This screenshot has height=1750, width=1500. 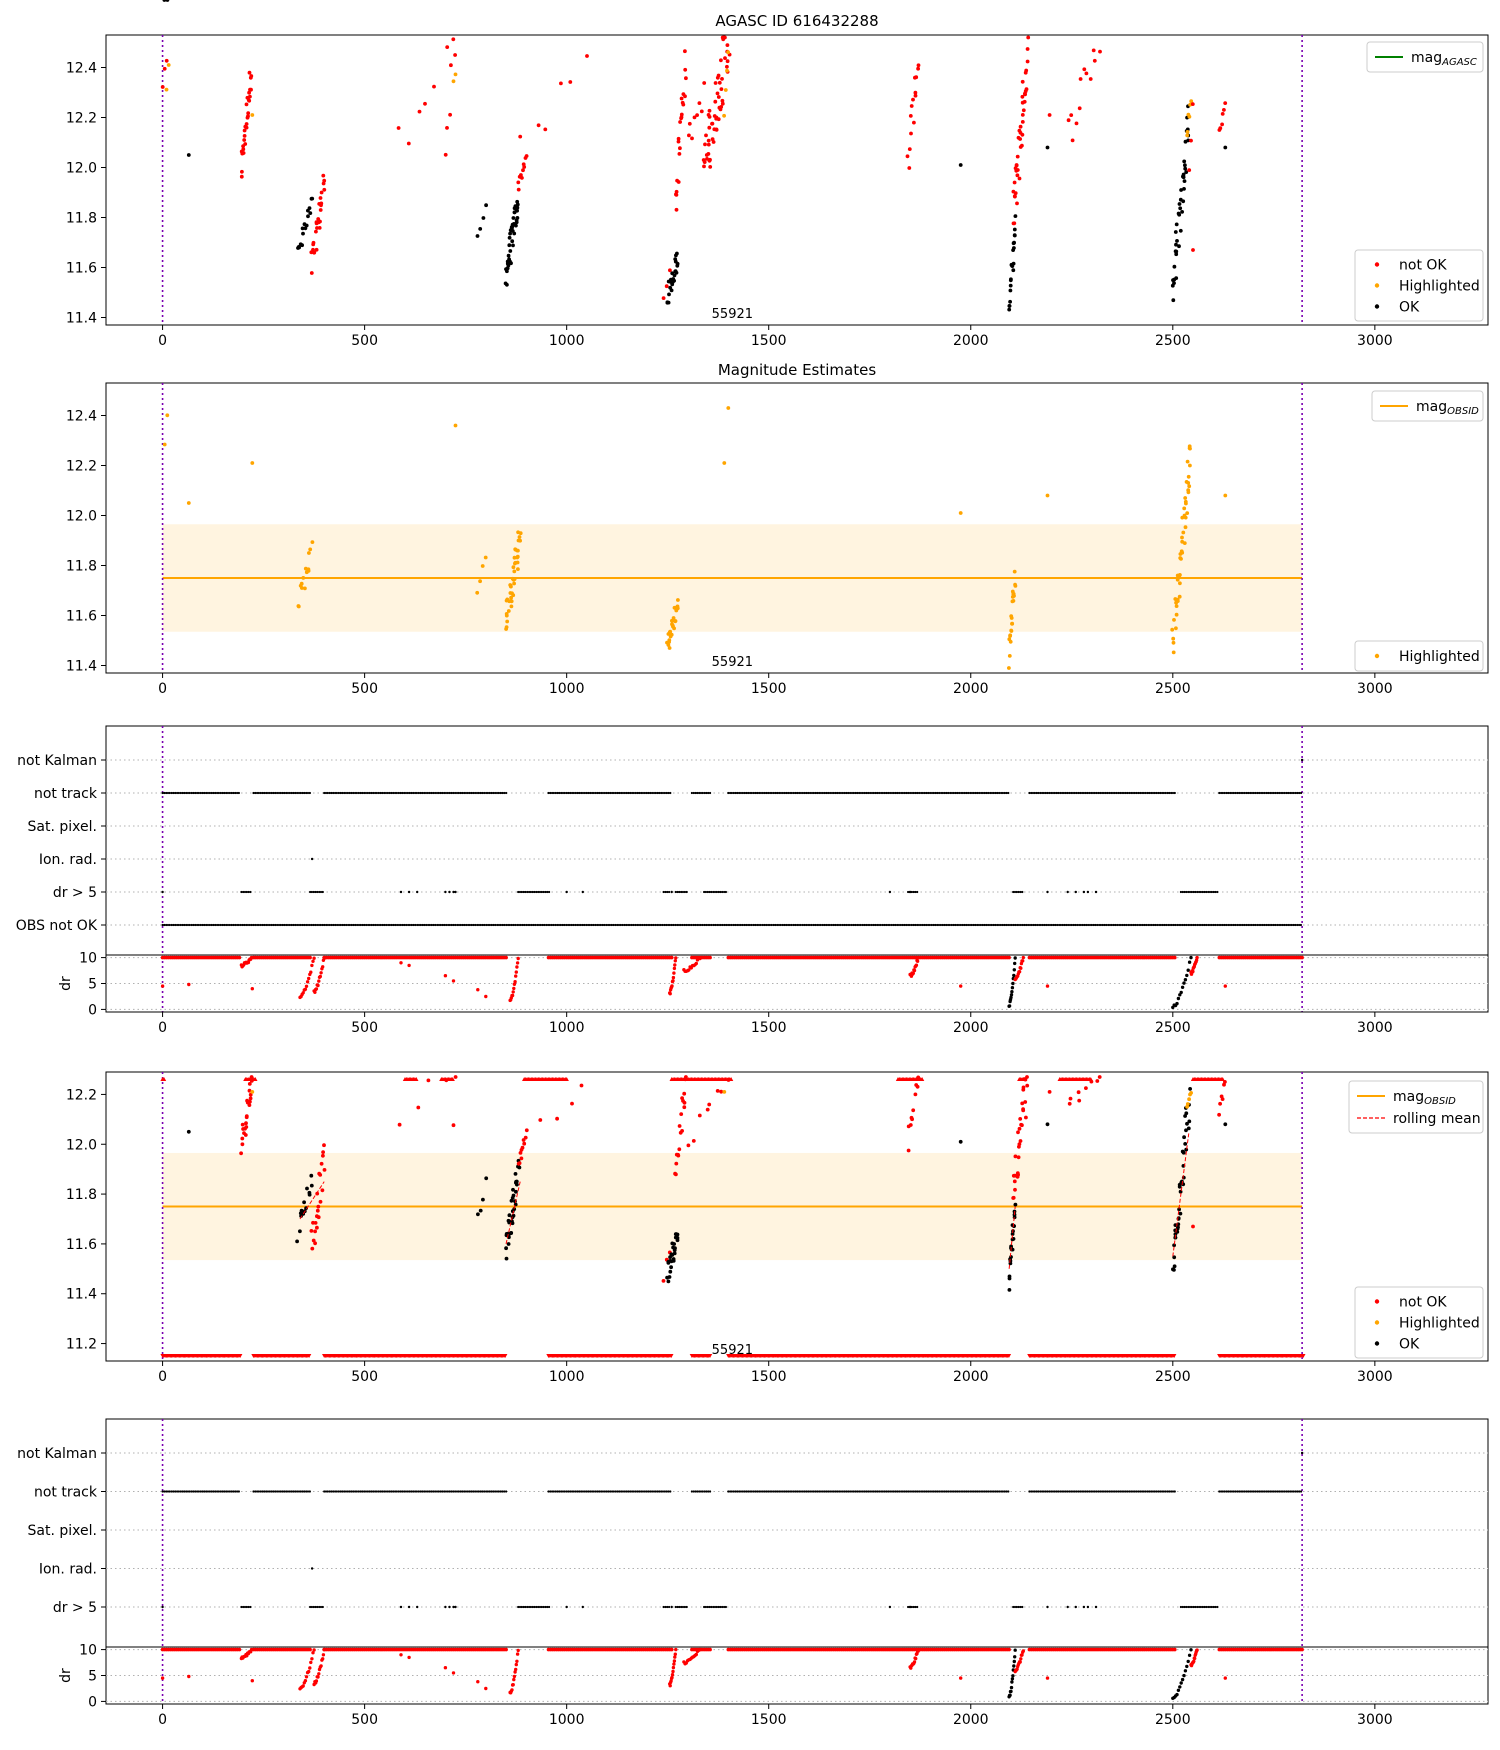 What do you see at coordinates (81, 219) in the screenshot?
I see `y-tick-label: 11.8` at bounding box center [81, 219].